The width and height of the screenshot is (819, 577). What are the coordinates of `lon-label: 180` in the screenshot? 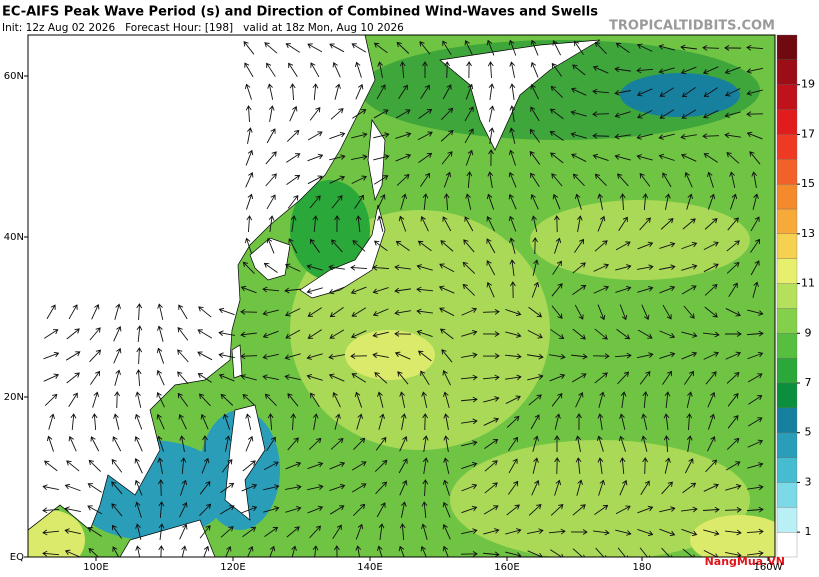 It's located at (641, 567).